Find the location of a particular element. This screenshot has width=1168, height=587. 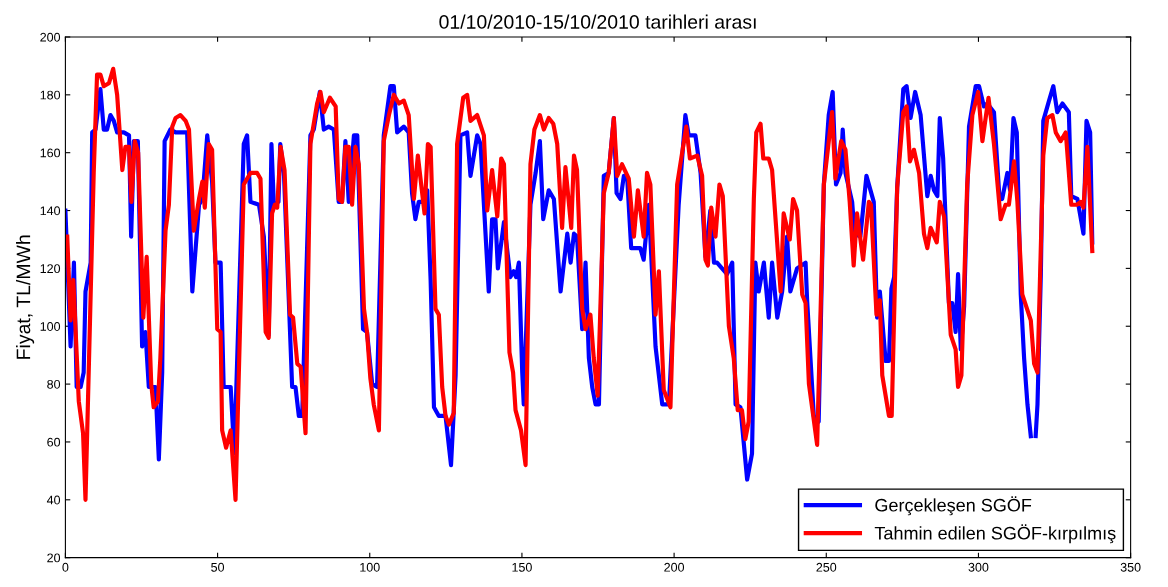

chart-title: 01/10/2010-15/10/2010 tarihleri arası is located at coordinates (597, 21).